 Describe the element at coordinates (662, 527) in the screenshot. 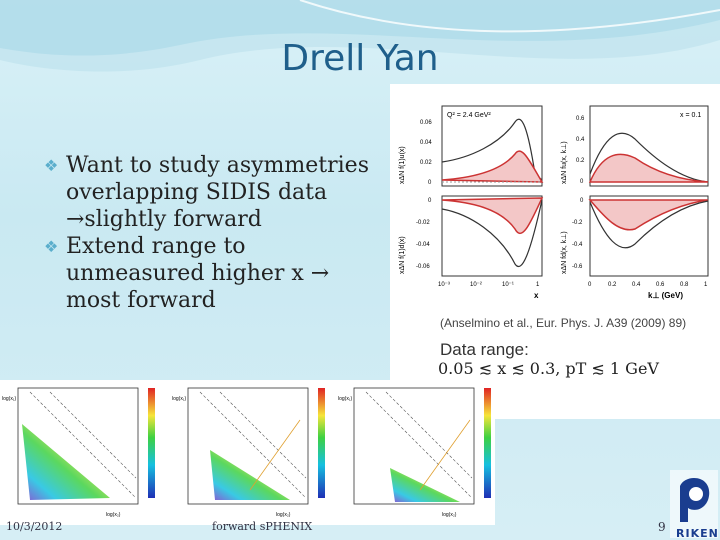

I see `page-number: 9` at that location.